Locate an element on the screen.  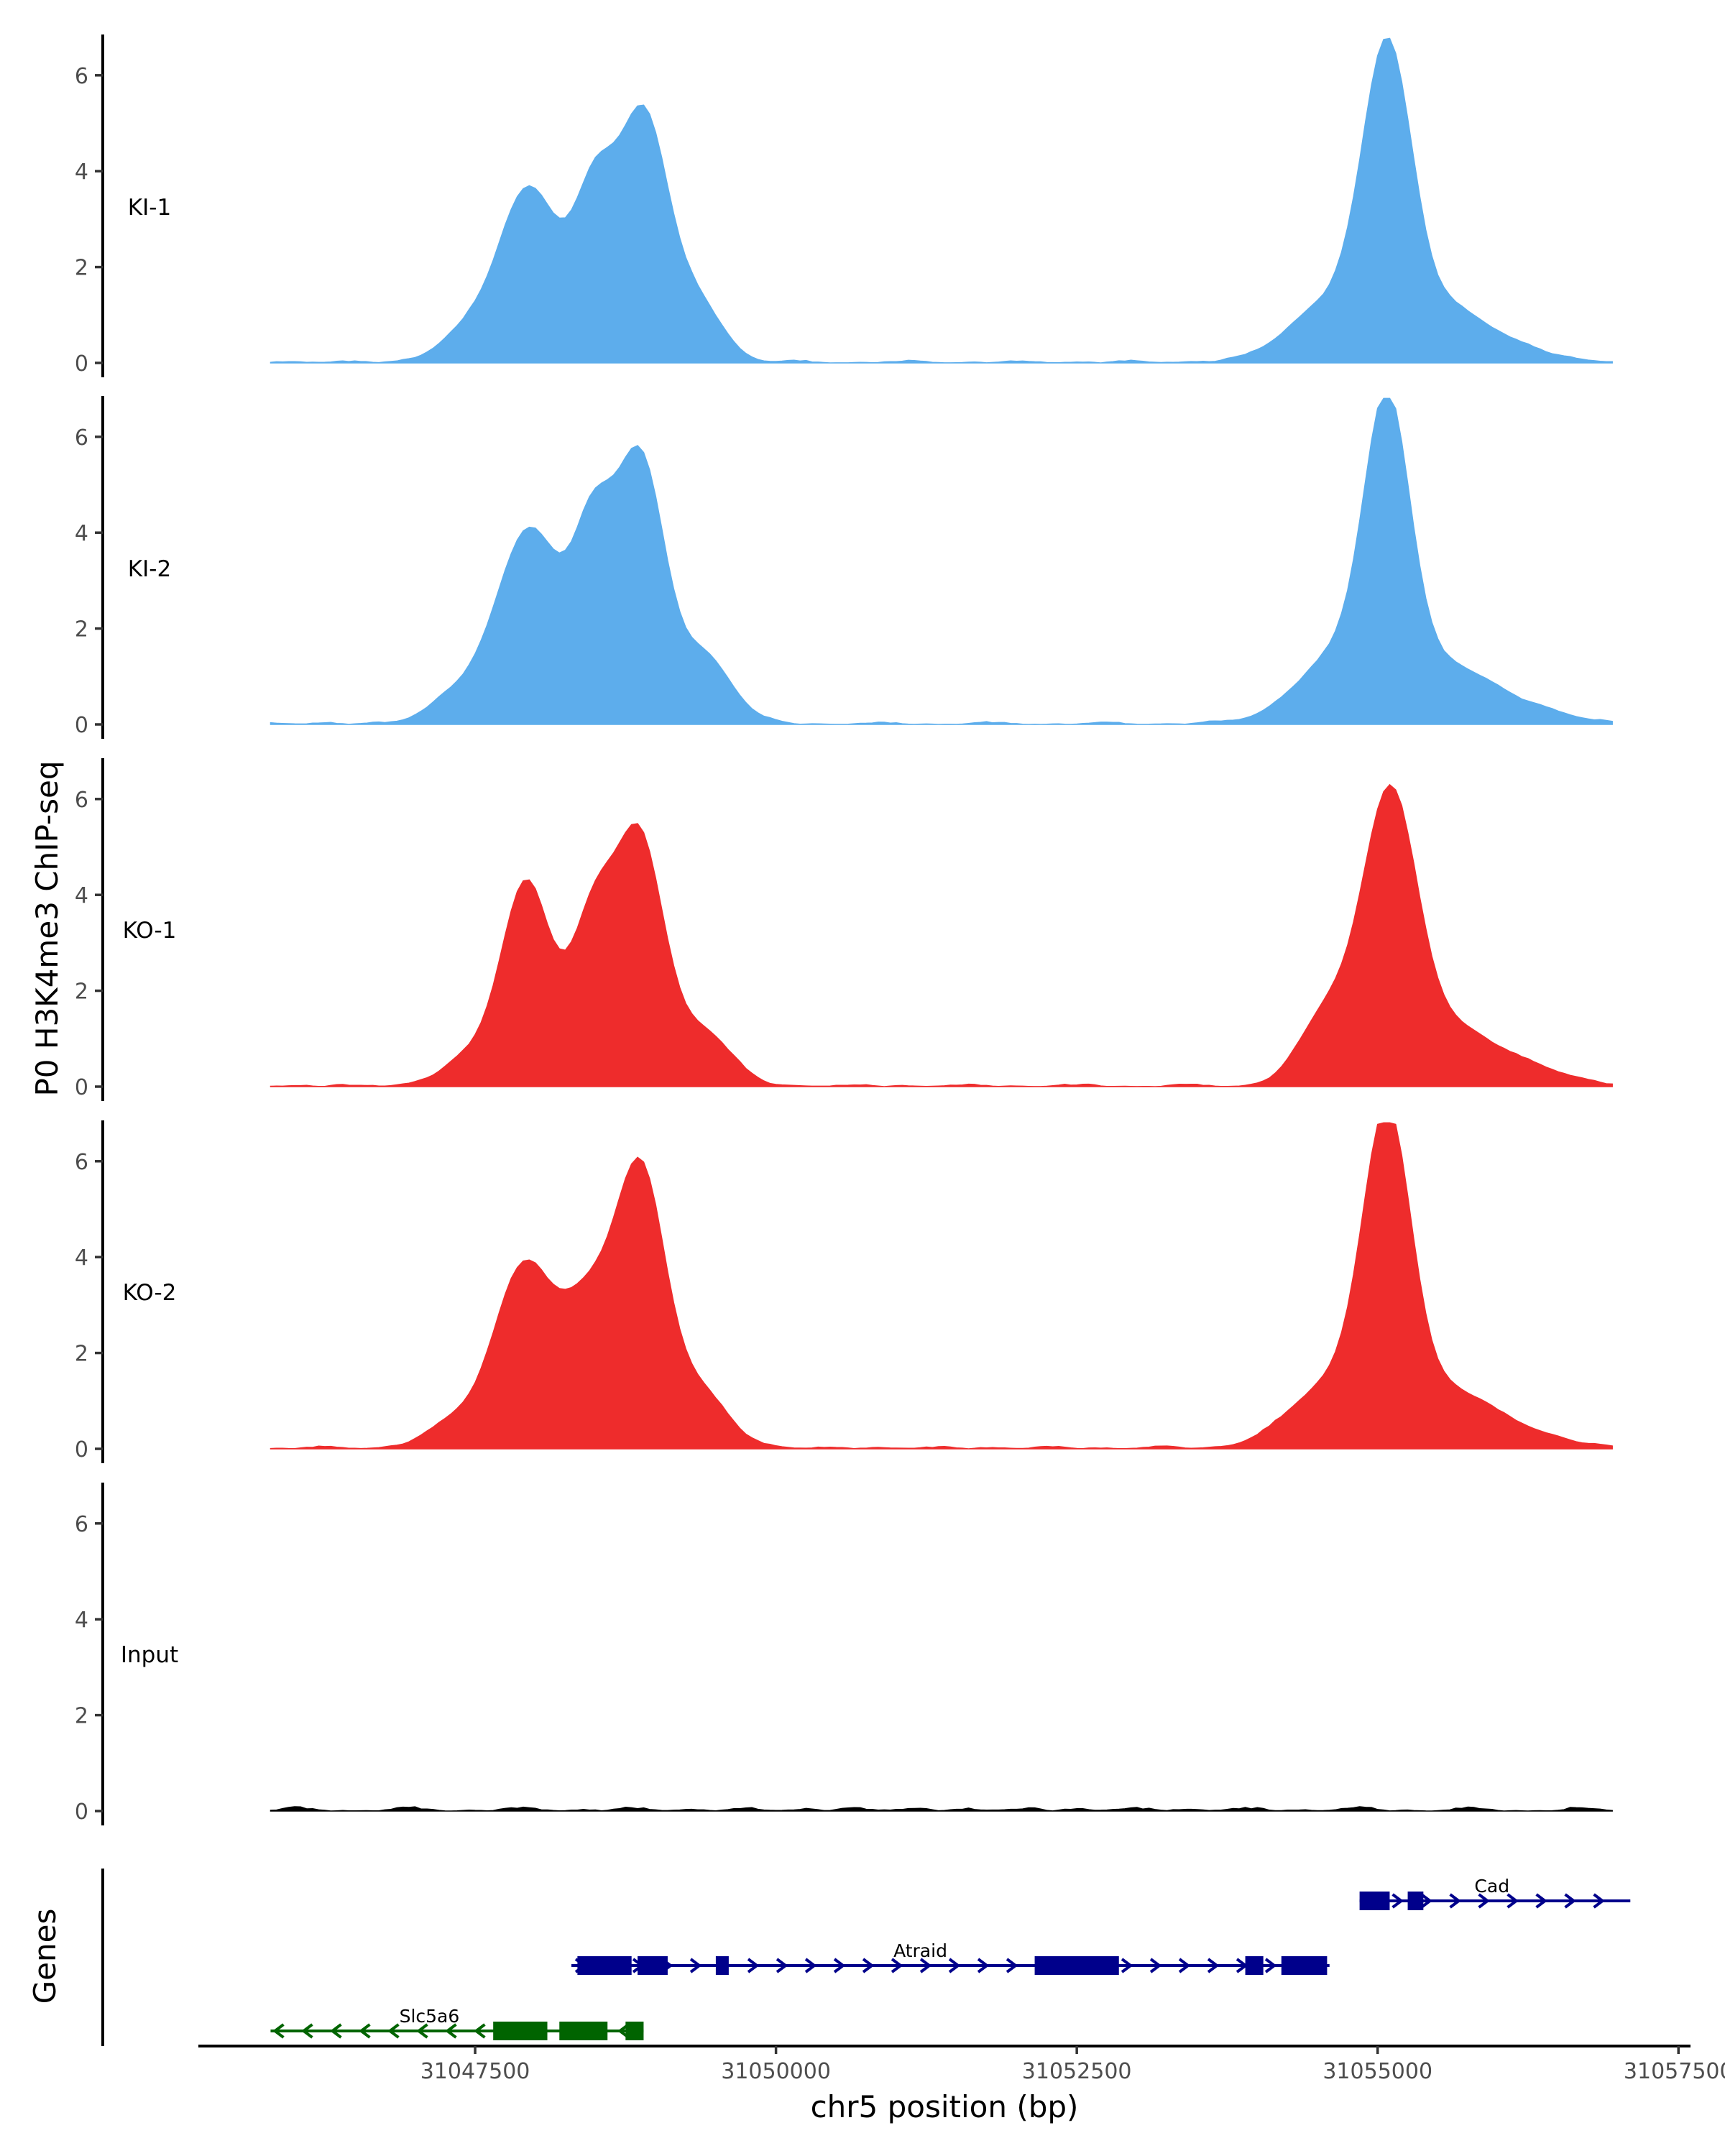
track-panel-ki-2: 0 2 4 6 is located at coordinates (844, 567).